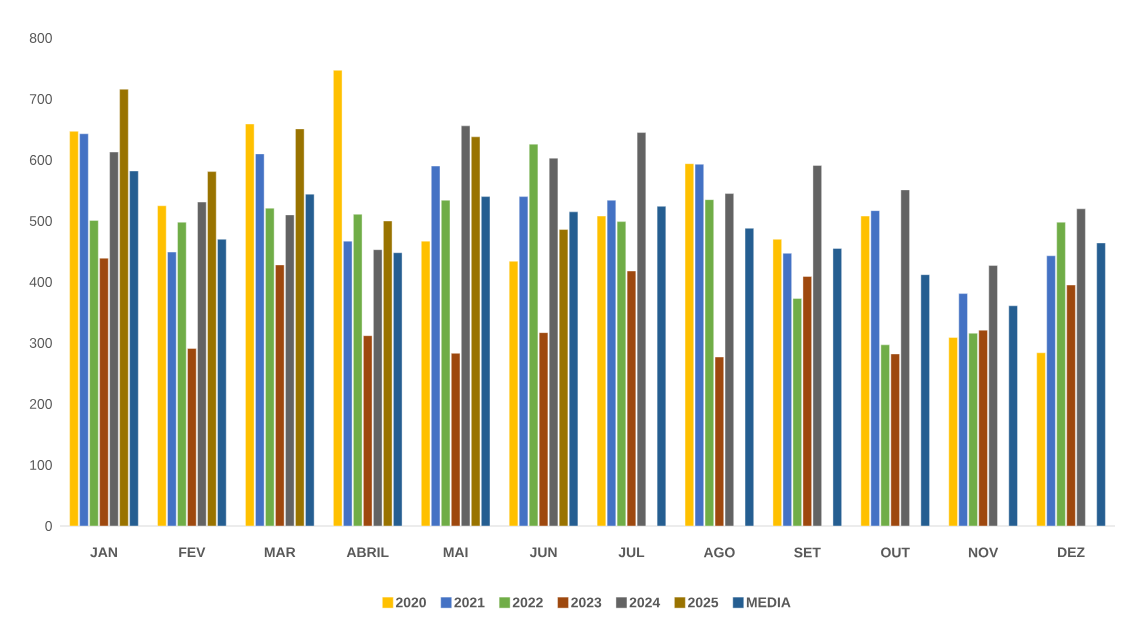  I want to click on y-tick-label: 600, so click(40, 160).